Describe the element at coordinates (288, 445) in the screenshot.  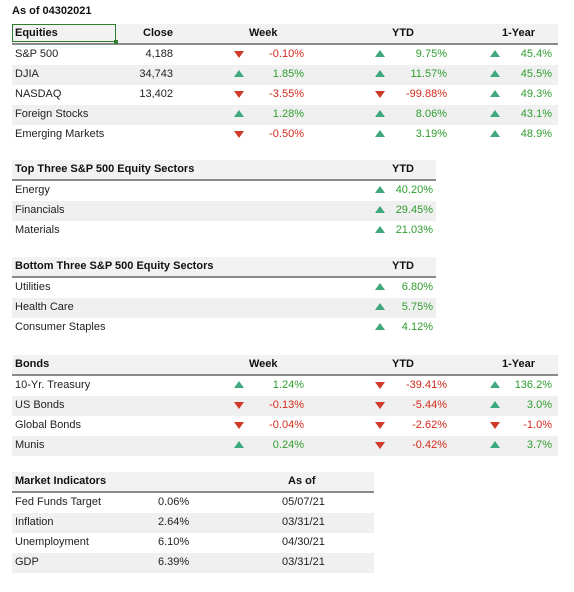
I see `week-change: 0.24%` at that location.